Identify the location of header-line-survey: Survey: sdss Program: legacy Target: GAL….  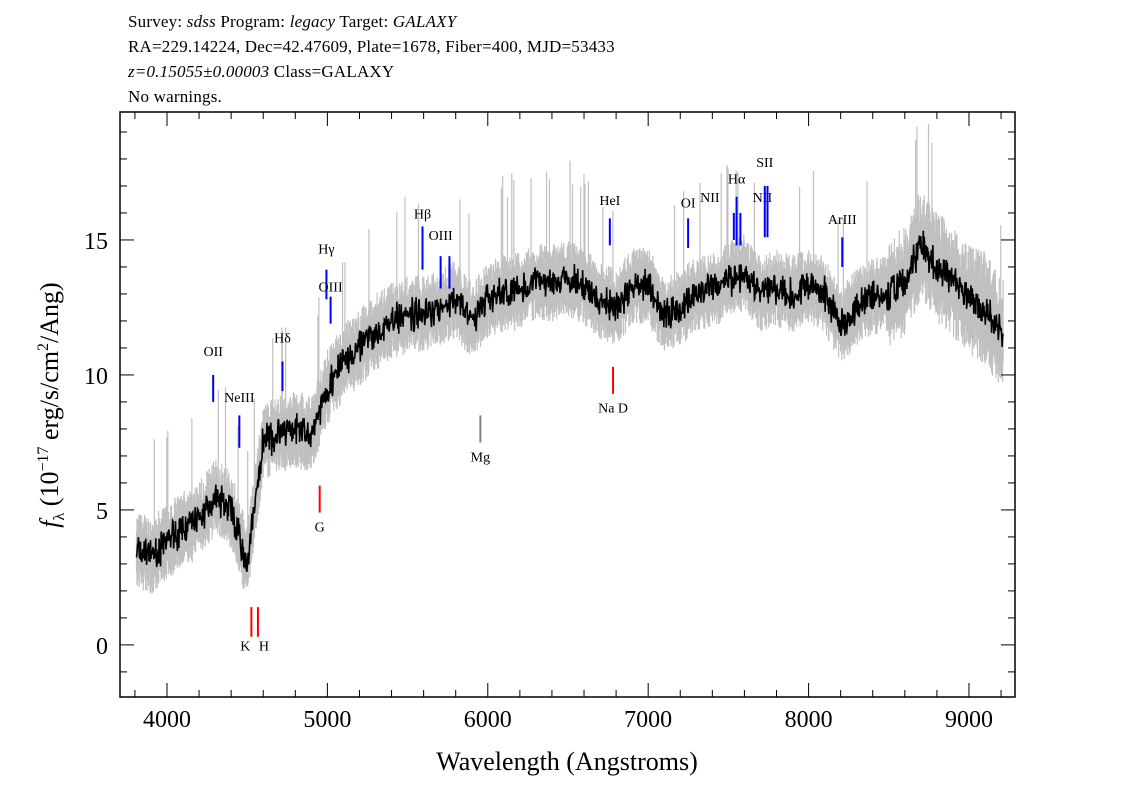
(292, 22).